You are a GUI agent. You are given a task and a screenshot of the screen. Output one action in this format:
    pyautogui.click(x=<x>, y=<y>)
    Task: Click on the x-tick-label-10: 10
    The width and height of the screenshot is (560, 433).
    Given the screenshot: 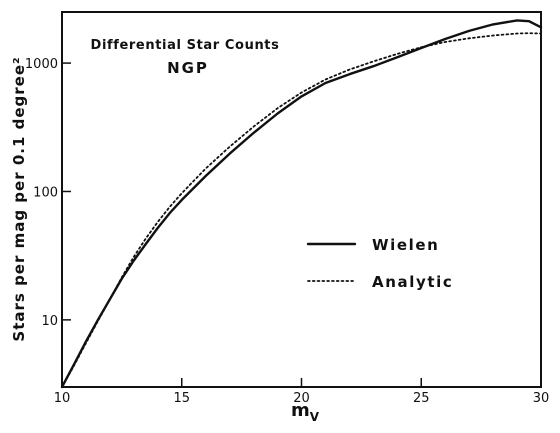 What is the action you would take?
    pyautogui.click(x=62, y=398)
    